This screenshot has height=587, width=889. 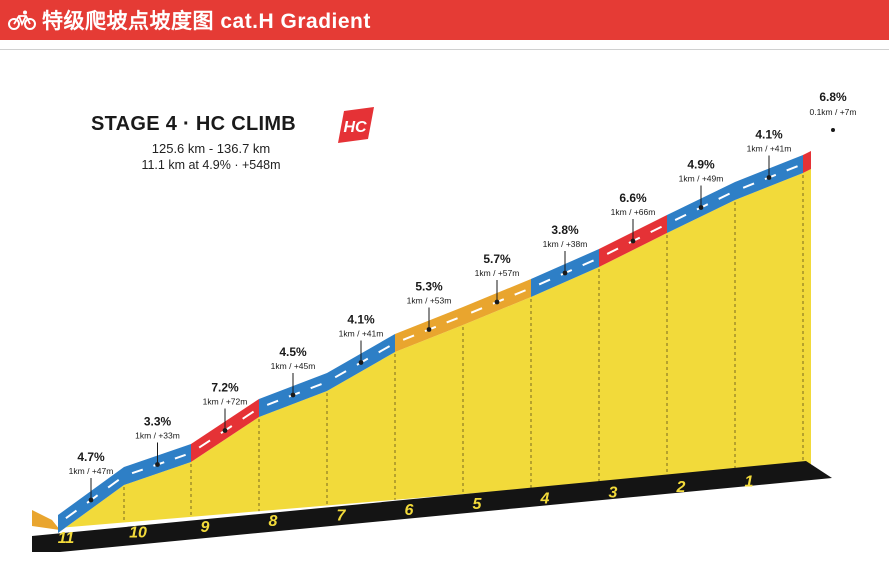 What do you see at coordinates (273, 521) in the screenshot?
I see `km-marker: 8` at bounding box center [273, 521].